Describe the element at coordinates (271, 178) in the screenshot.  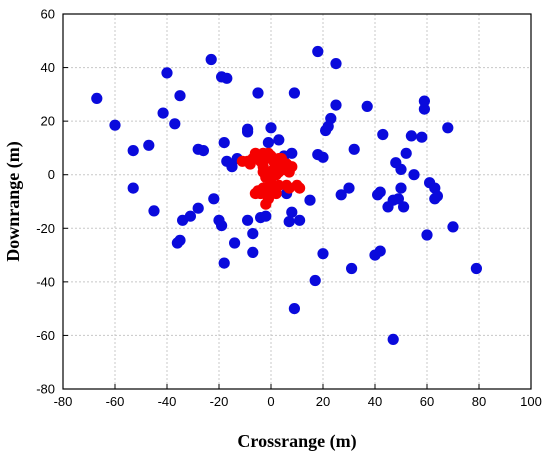
I see `series-2-points` at that location.